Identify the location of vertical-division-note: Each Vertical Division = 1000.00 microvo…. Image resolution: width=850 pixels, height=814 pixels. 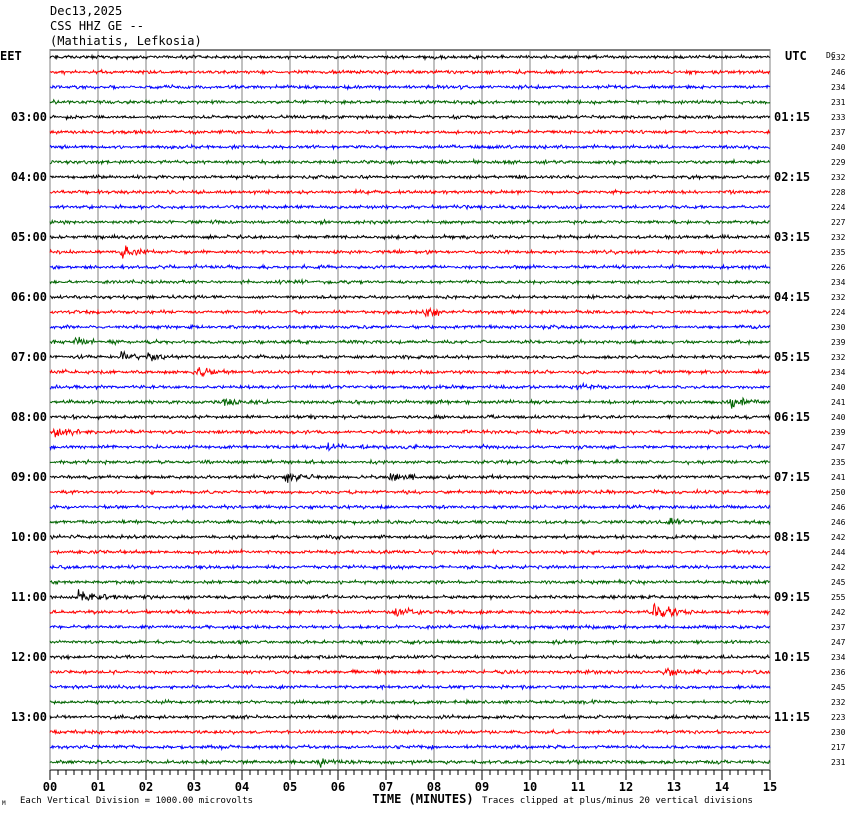
(136, 801).